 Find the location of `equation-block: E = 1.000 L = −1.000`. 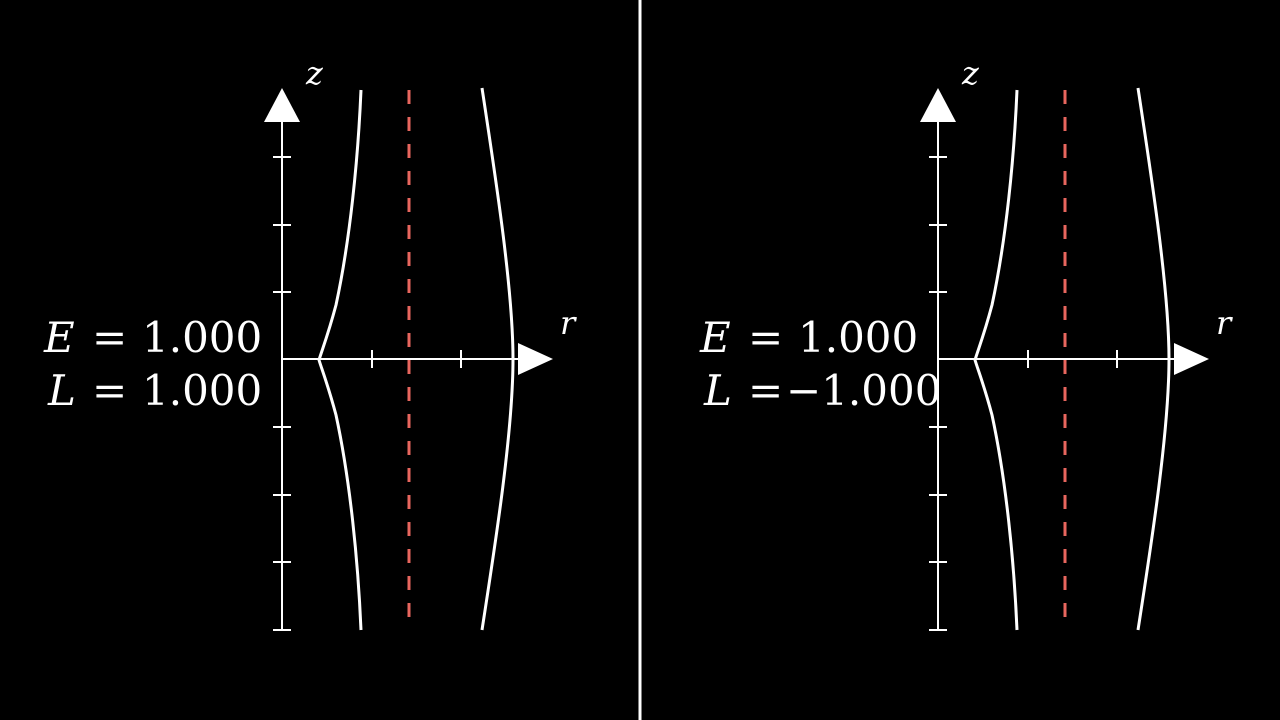

equation-block: E = 1.000 L = −1.000 is located at coordinates (820, 364).